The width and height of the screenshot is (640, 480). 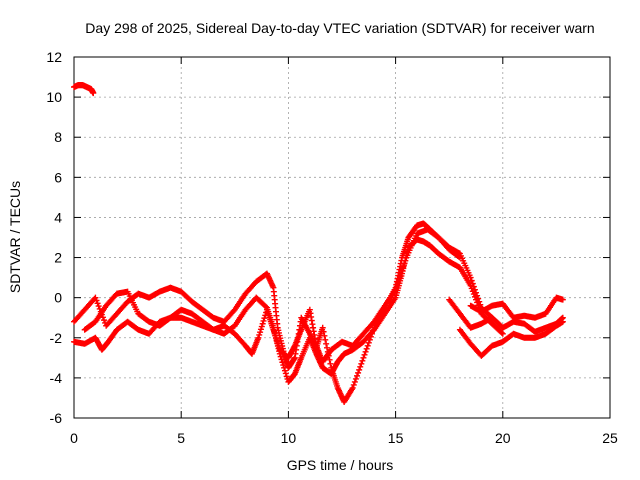 I want to click on x-tick-label: 10, so click(x=289, y=438).